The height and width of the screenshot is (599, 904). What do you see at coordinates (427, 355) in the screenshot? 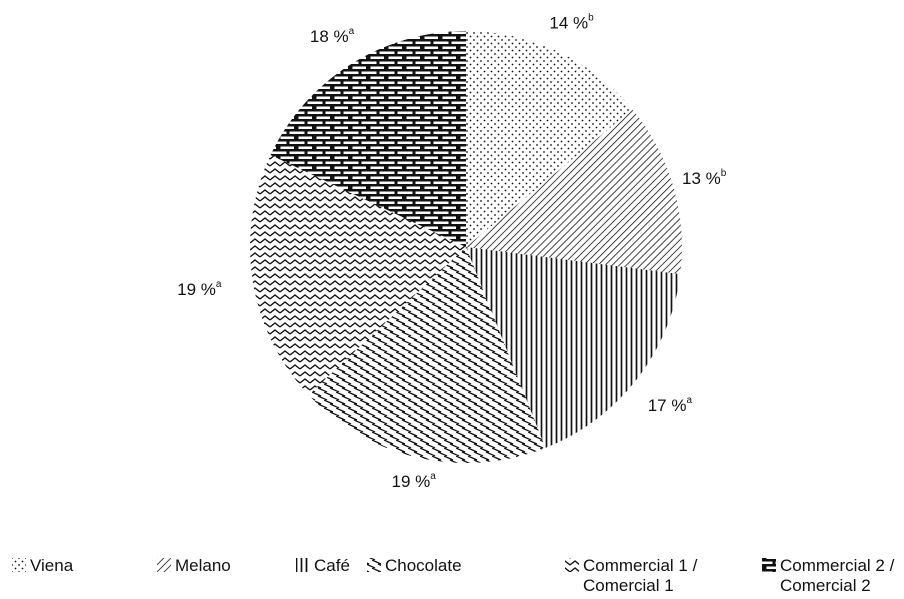
I see `pie-slice-chocolate` at bounding box center [427, 355].